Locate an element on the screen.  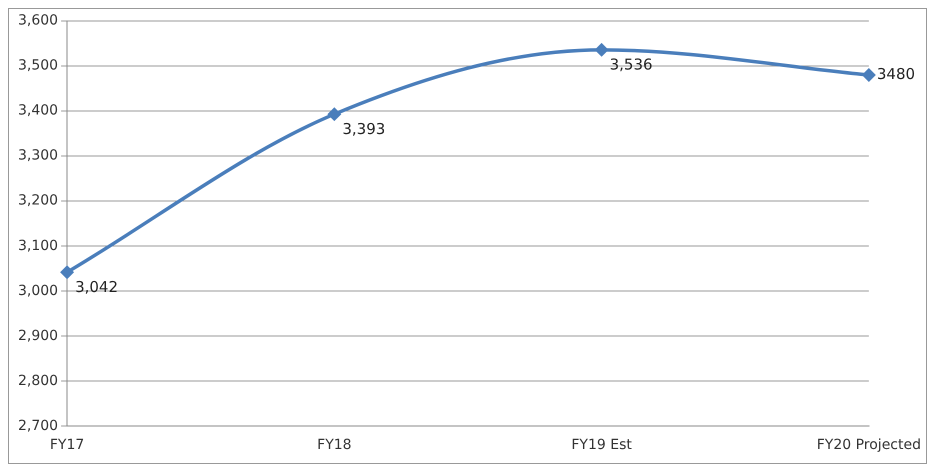
x-tick-label: FY19 Est is located at coordinates (601, 445).